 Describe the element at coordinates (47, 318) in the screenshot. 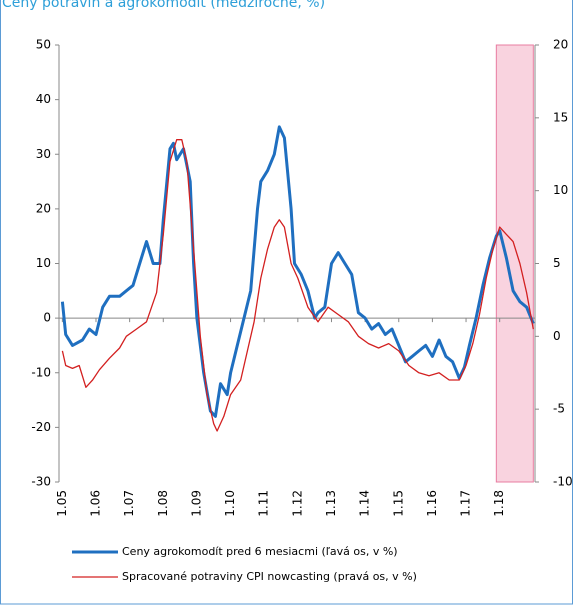

I see `y-tick-label: 0` at that location.